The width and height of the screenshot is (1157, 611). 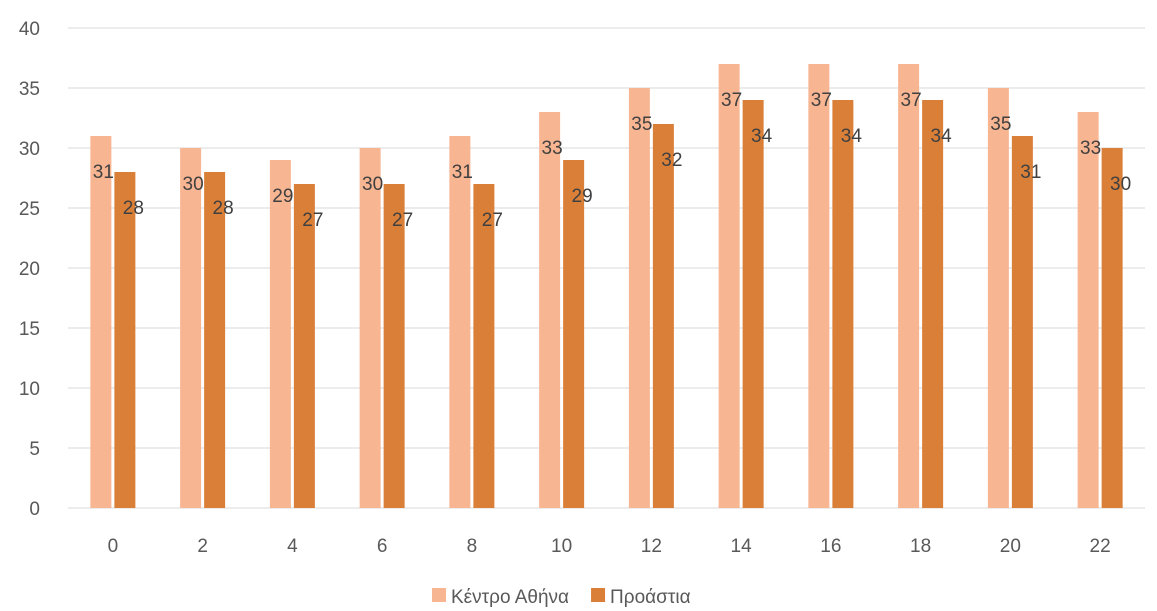 I want to click on x-tick-label: 12, so click(x=651, y=546).